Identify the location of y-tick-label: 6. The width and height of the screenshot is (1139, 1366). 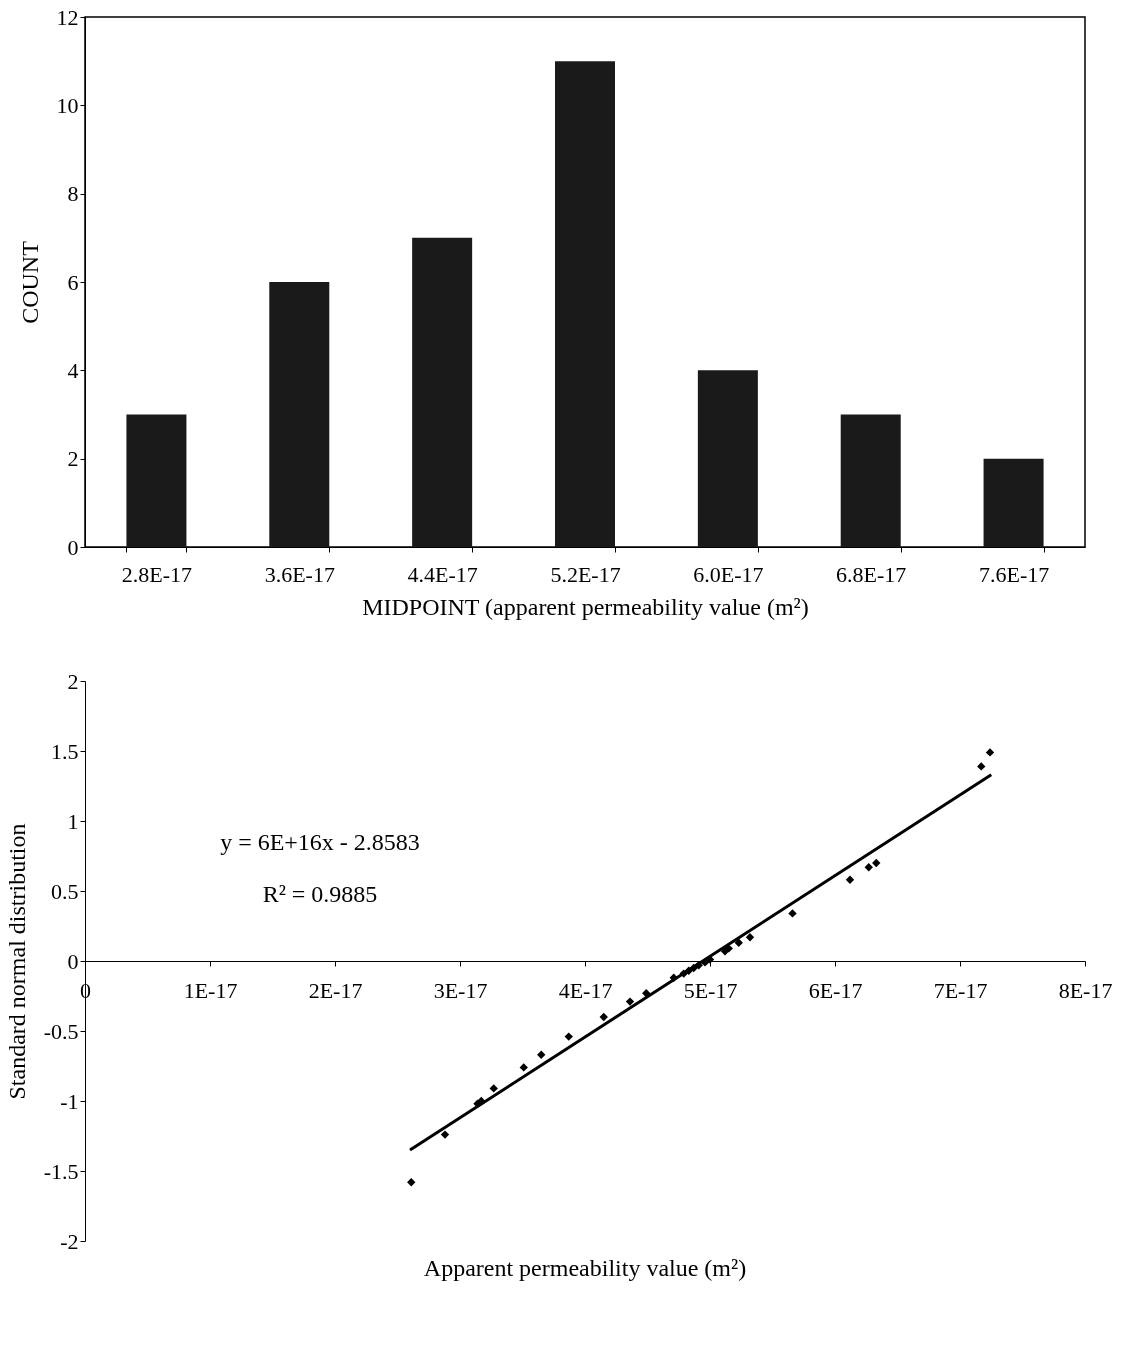
(73, 282).